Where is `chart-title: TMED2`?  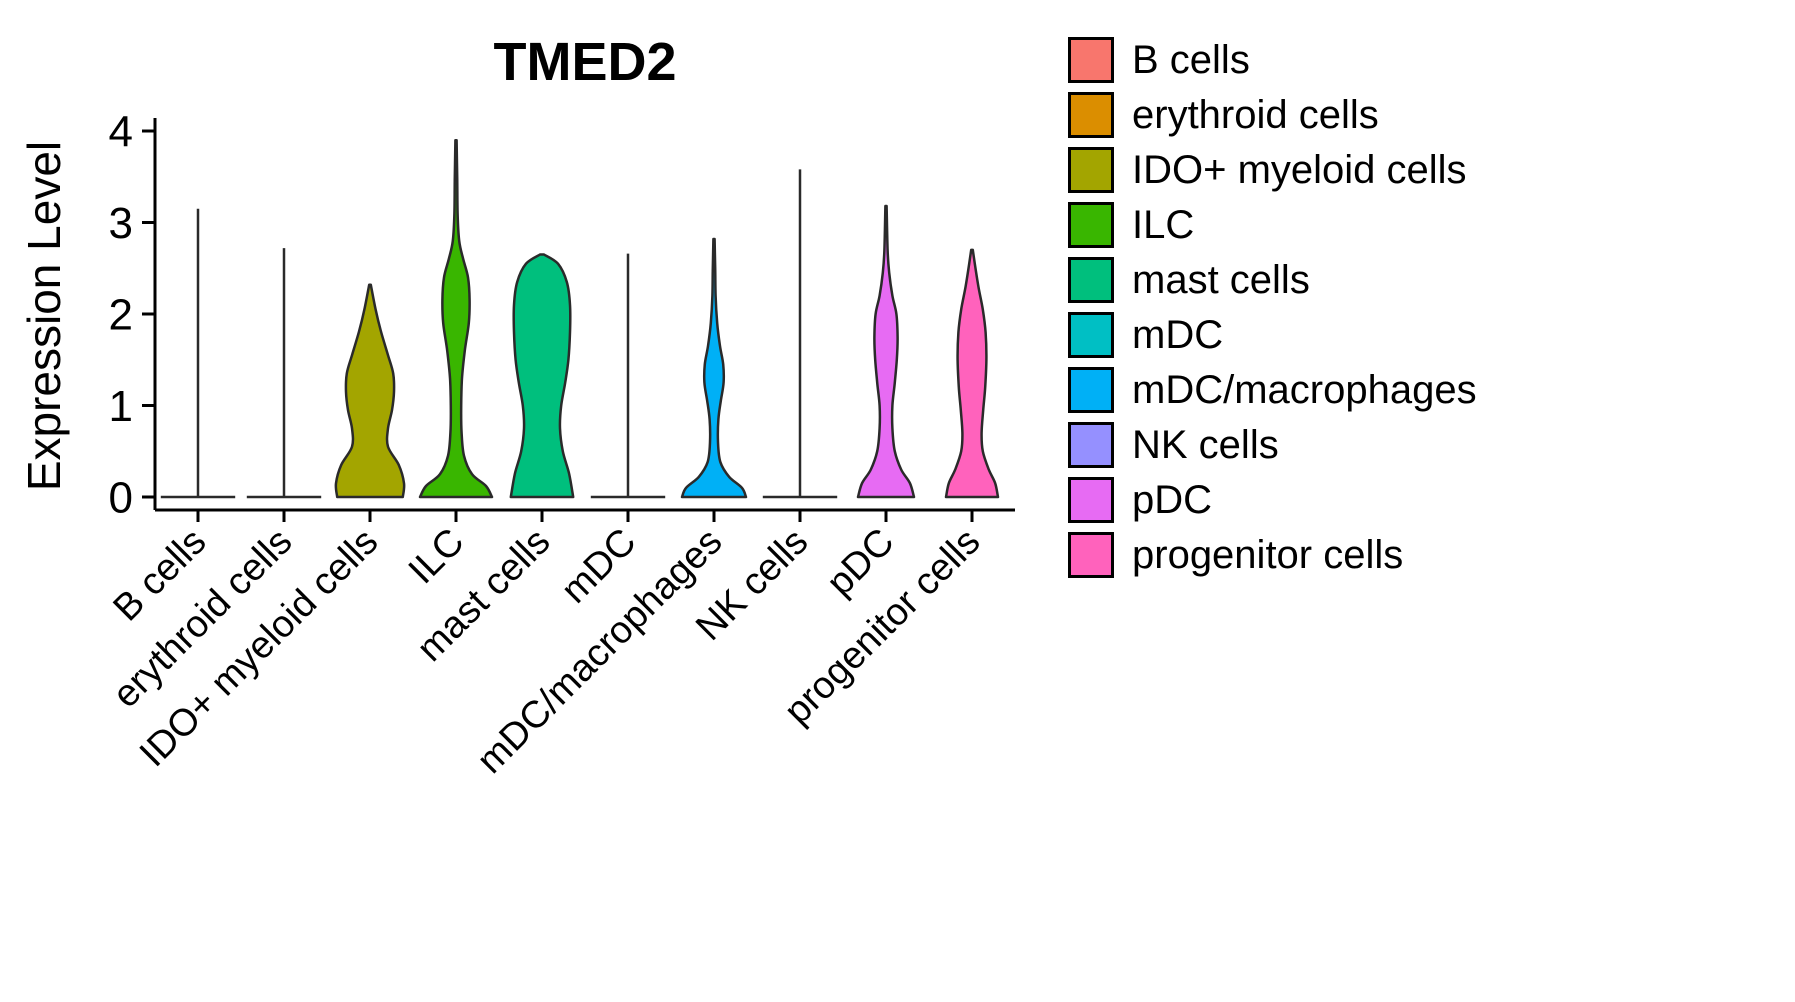 chart-title: TMED2 is located at coordinates (584, 62).